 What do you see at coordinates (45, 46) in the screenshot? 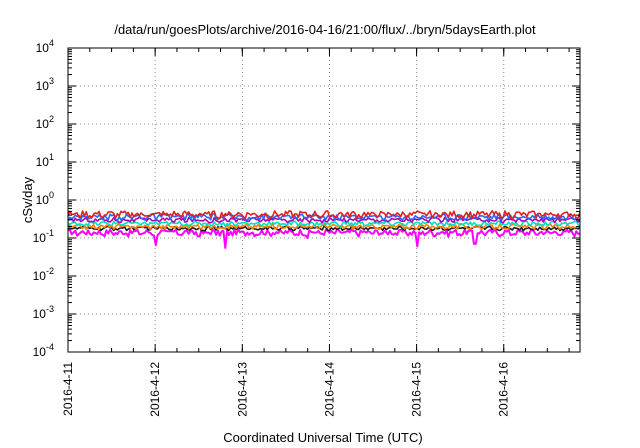
I see `y-tick-label: 10⁴` at bounding box center [45, 46].